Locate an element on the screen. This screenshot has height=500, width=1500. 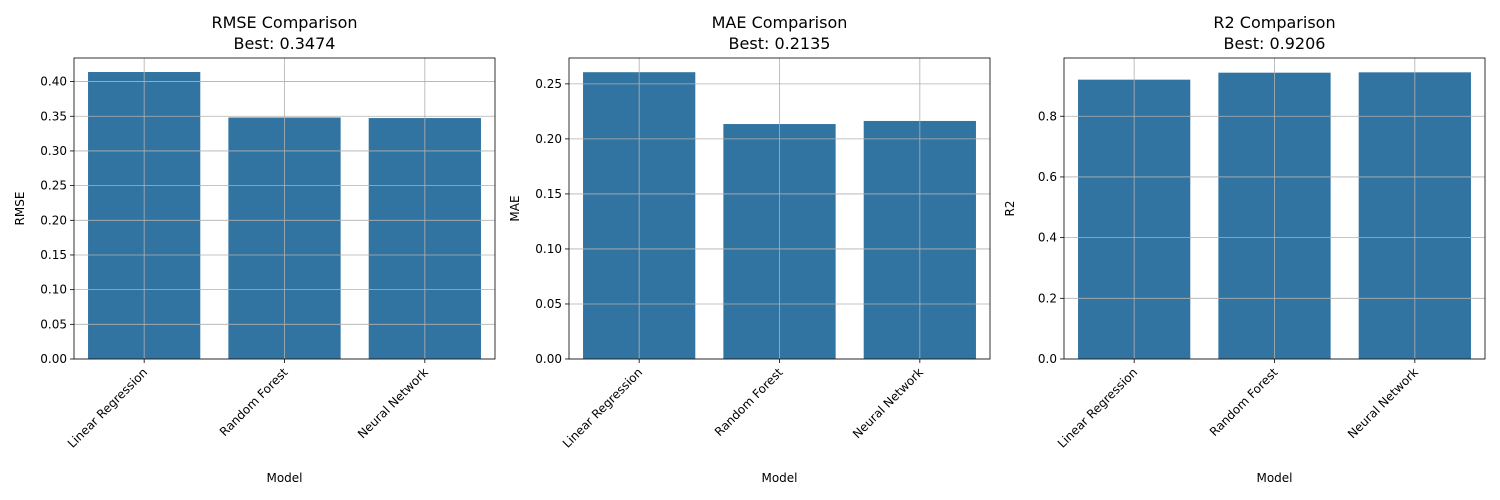
y-tick-label: 0.35 is located at coordinates (53, 116).